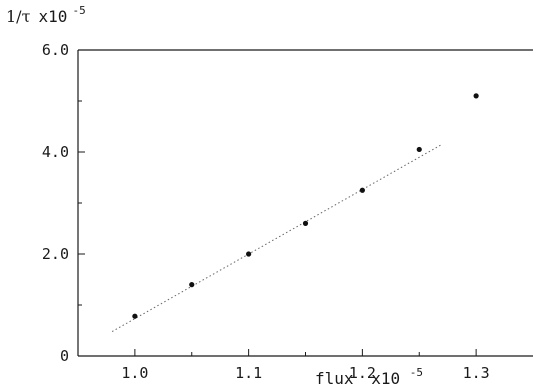  I want to click on x-axis-label: flux x10 -5, so click(369, 377).